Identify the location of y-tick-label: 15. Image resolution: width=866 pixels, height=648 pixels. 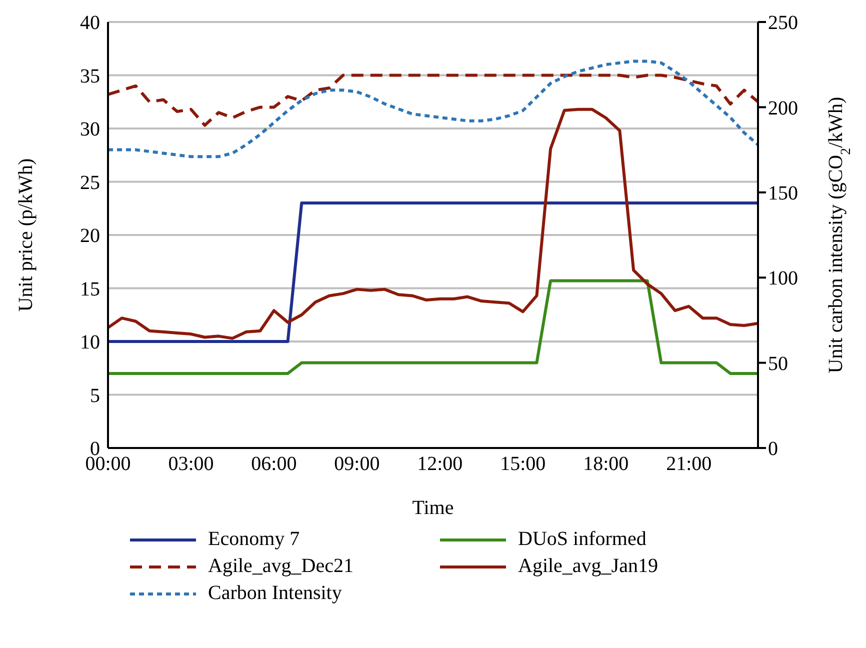
(90, 289).